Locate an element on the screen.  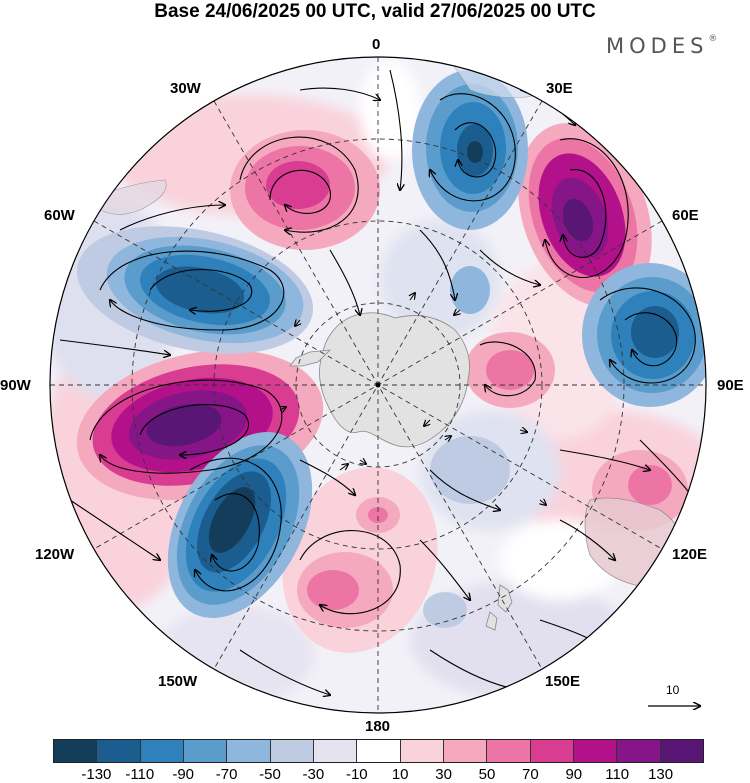
negative-anomaly-minor is located at coordinates (470, 290).